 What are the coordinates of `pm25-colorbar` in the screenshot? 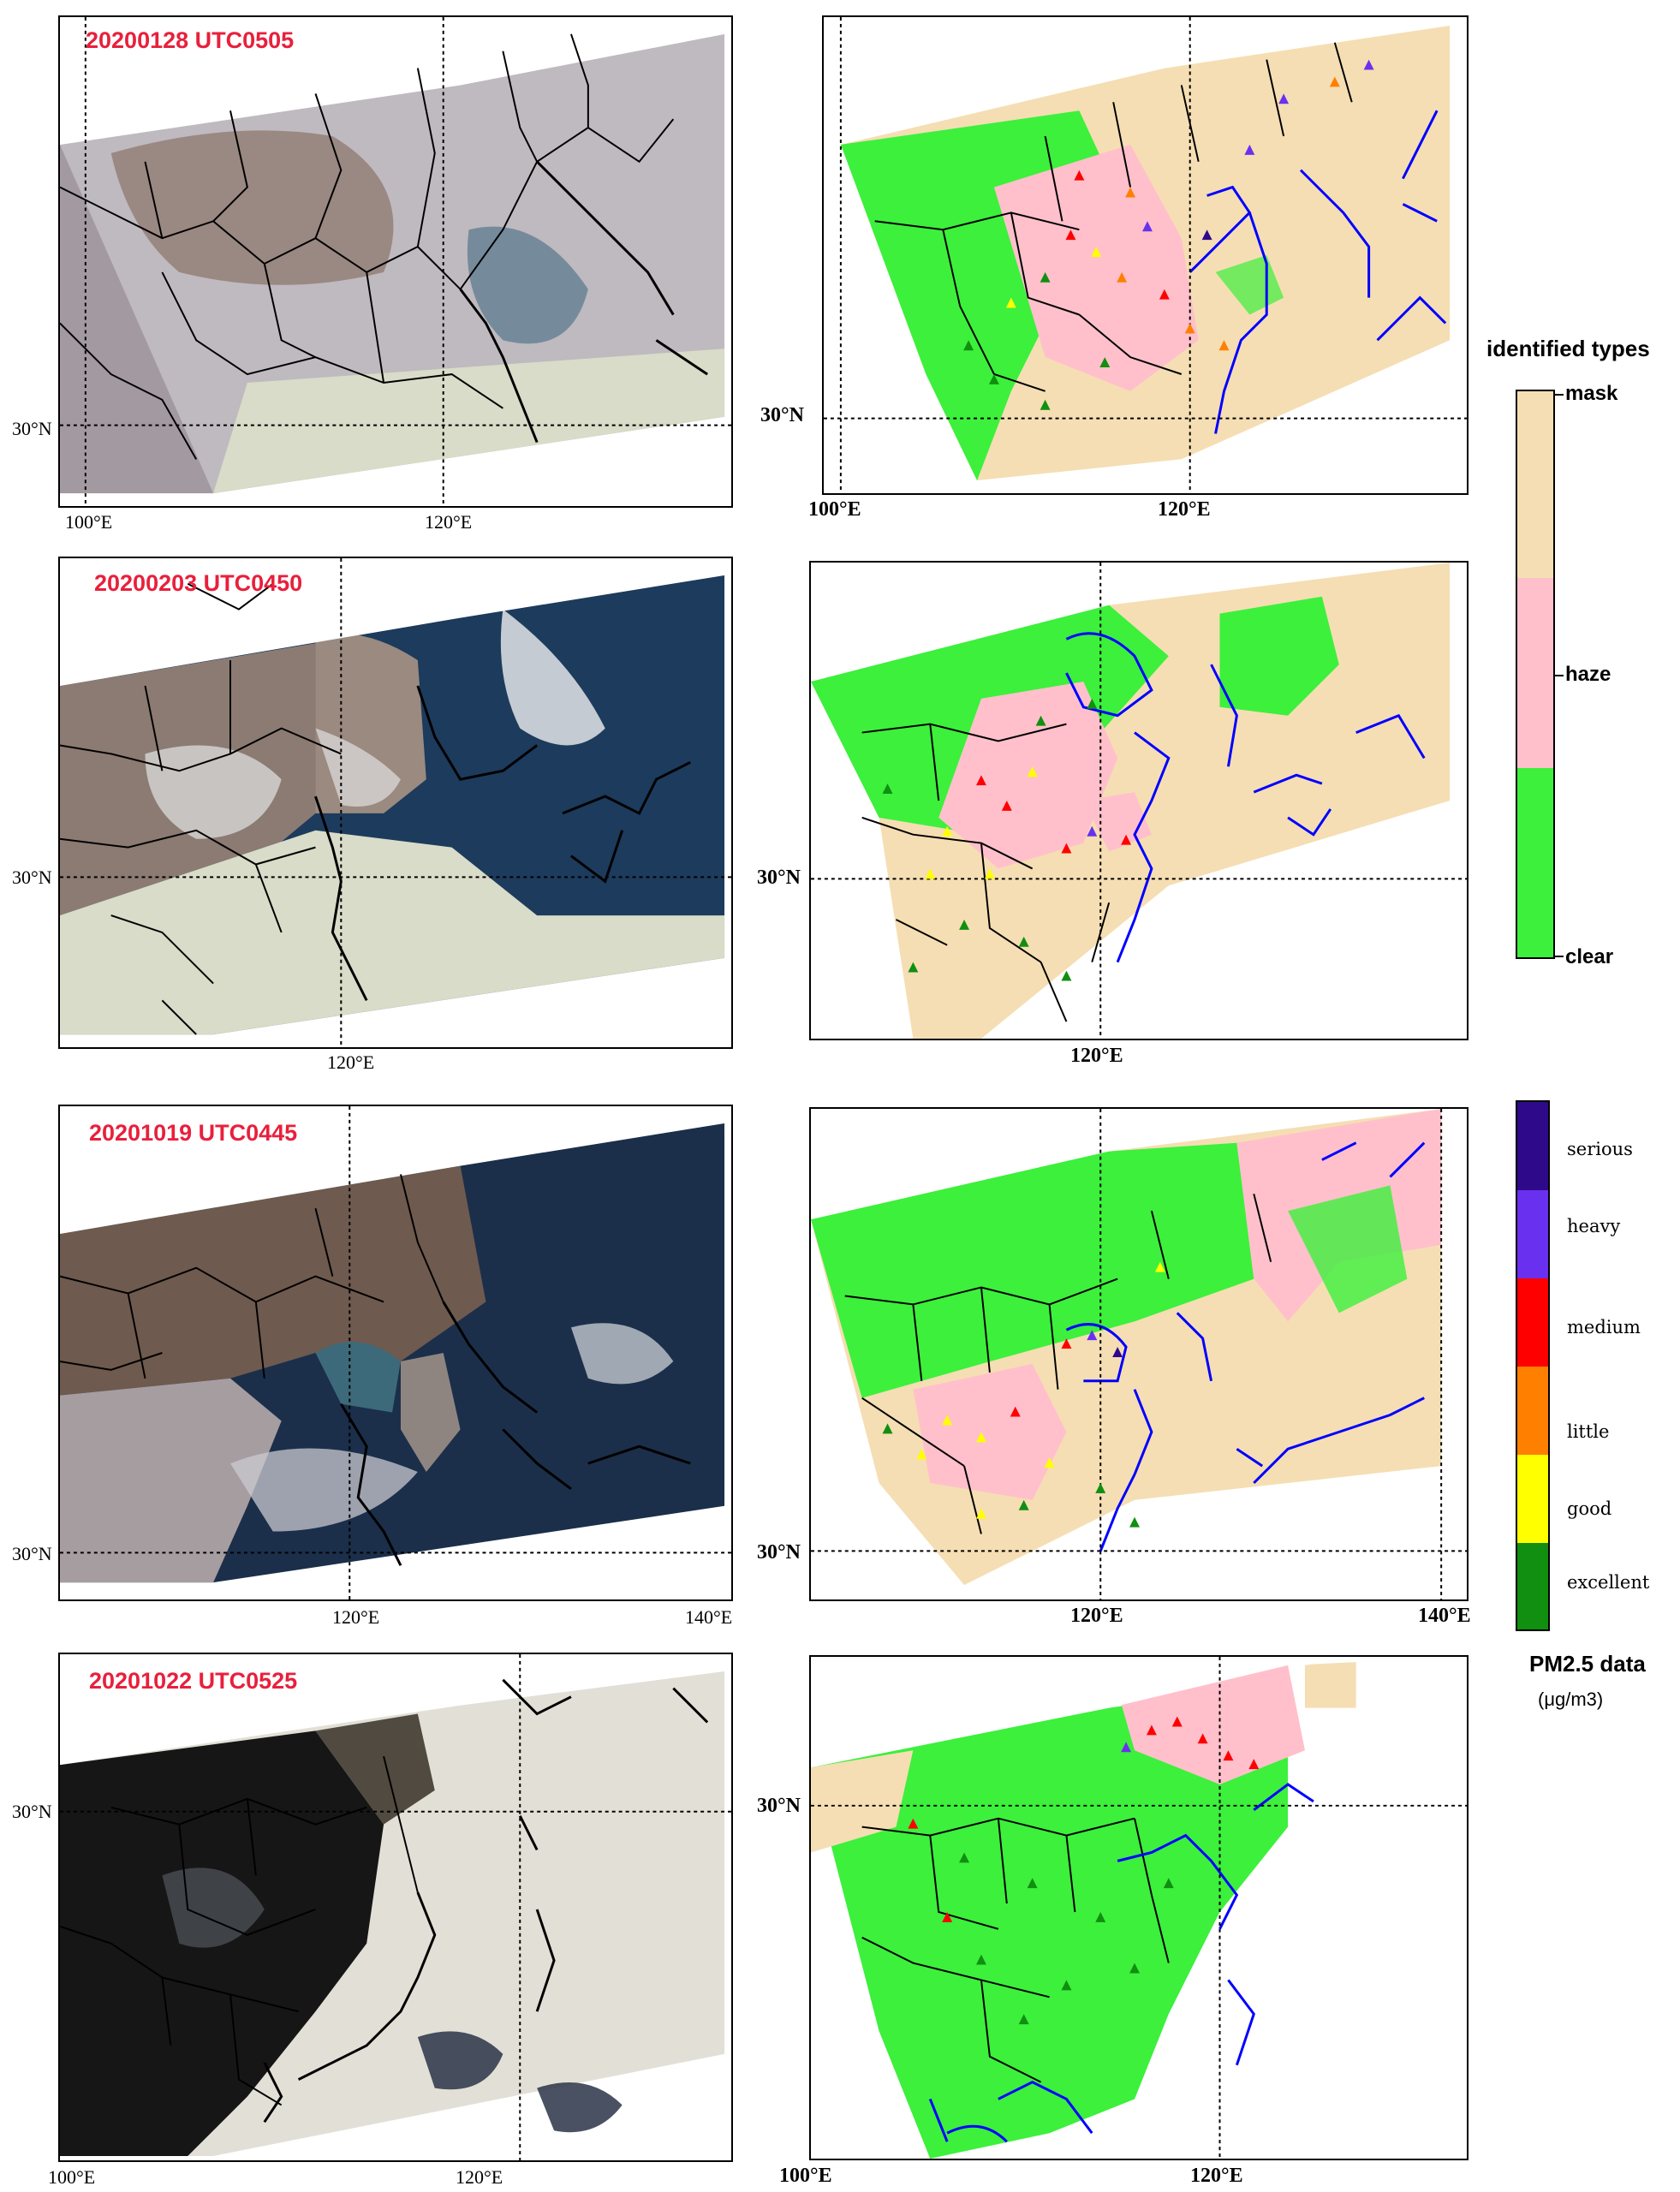 It's located at (1533, 1365).